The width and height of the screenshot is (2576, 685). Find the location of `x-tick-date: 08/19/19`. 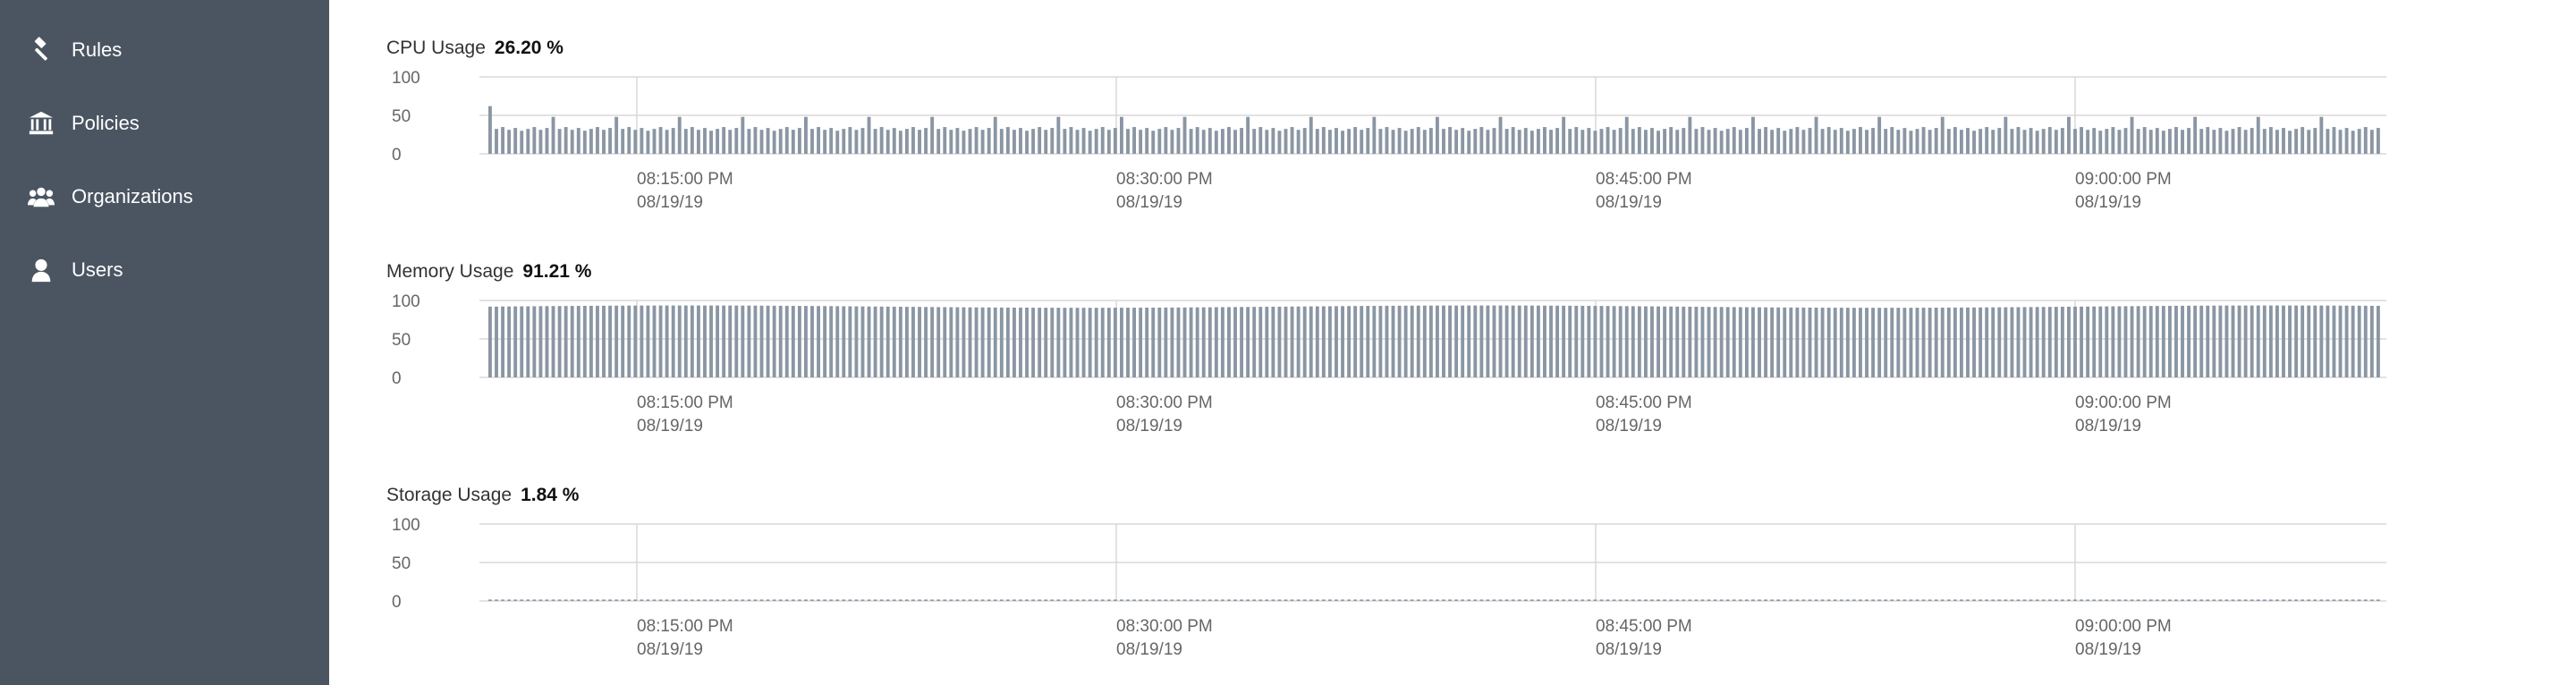

x-tick-date: 08/19/19 is located at coordinates (1629, 202).